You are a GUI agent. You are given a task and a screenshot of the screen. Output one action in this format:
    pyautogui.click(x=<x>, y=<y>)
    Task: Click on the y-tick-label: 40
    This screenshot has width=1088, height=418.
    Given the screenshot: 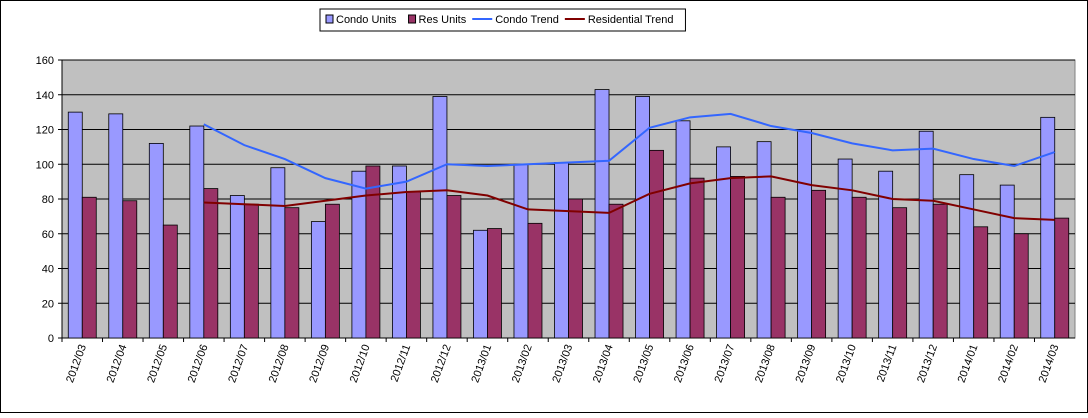 What is the action you would take?
    pyautogui.click(x=48, y=270)
    